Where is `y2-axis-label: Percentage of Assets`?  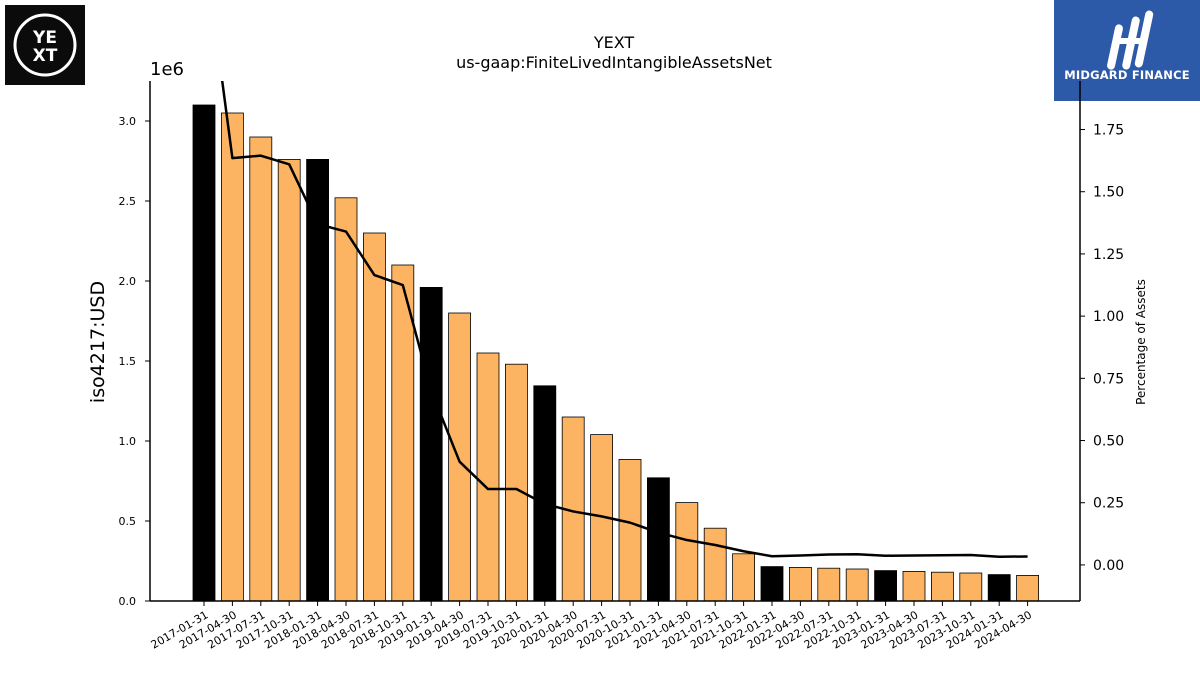 y2-axis-label: Percentage of Assets is located at coordinates (1141, 342).